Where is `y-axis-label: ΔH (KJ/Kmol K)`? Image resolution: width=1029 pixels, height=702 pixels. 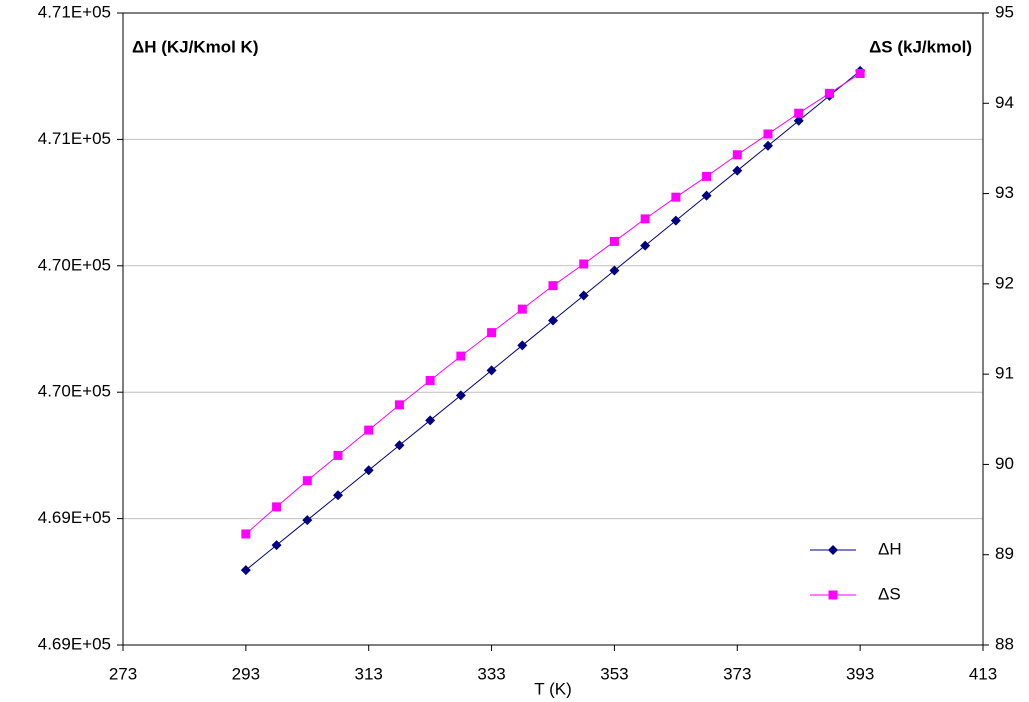 y-axis-label: ΔH (KJ/Kmol K) is located at coordinates (195, 46).